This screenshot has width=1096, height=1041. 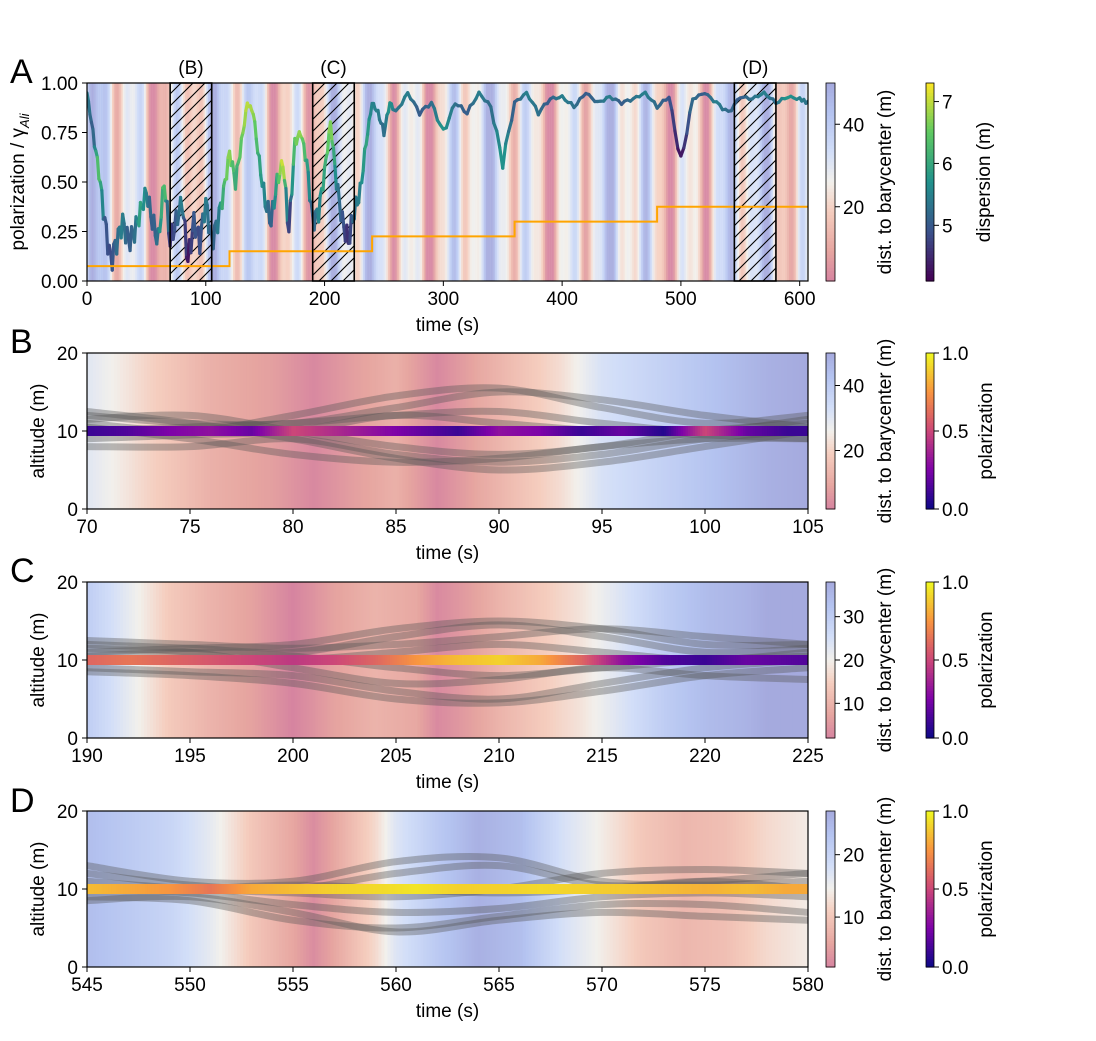 I want to click on colorbar-tick-label: 10, so click(x=853, y=704).